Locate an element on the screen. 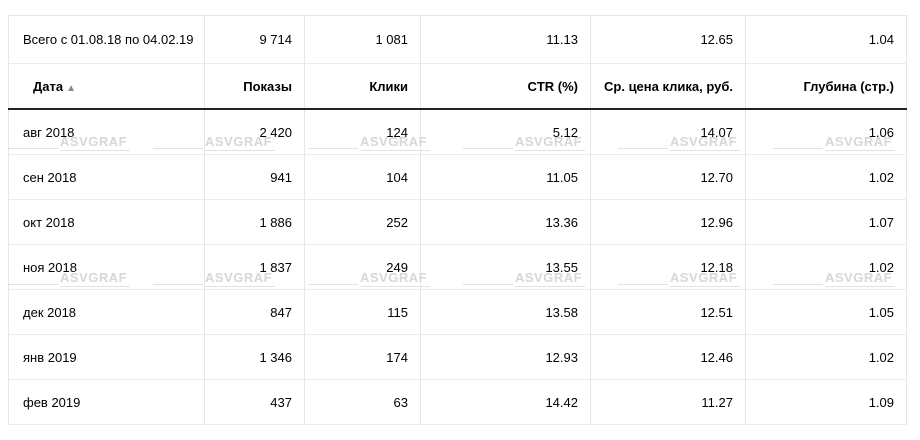 This screenshot has width=920, height=440. cell-date: дек 2018 is located at coordinates (106, 312).